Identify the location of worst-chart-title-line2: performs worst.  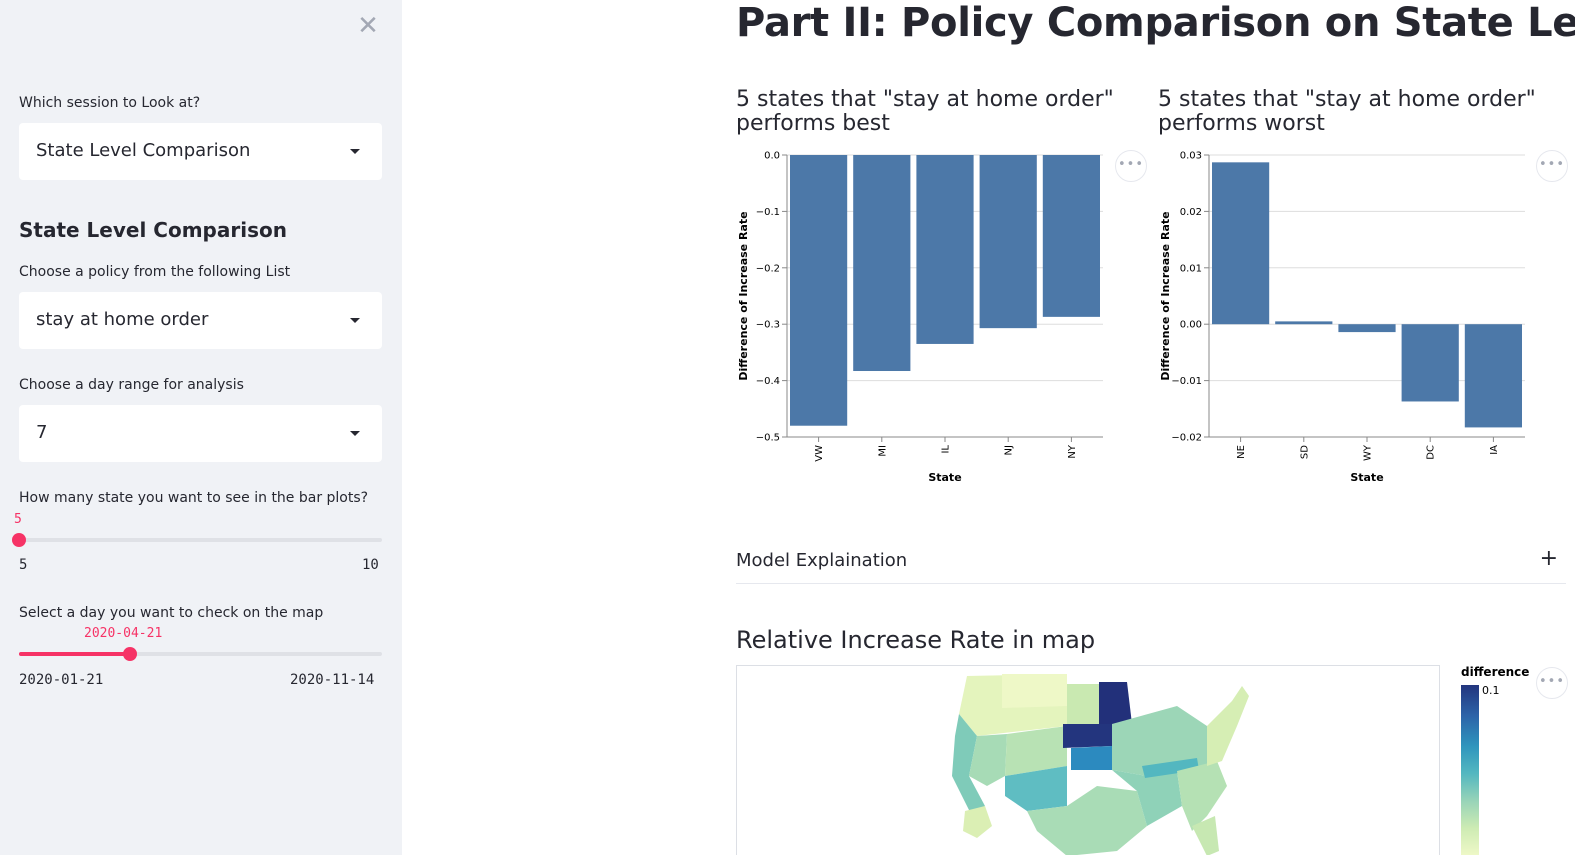
(1241, 123).